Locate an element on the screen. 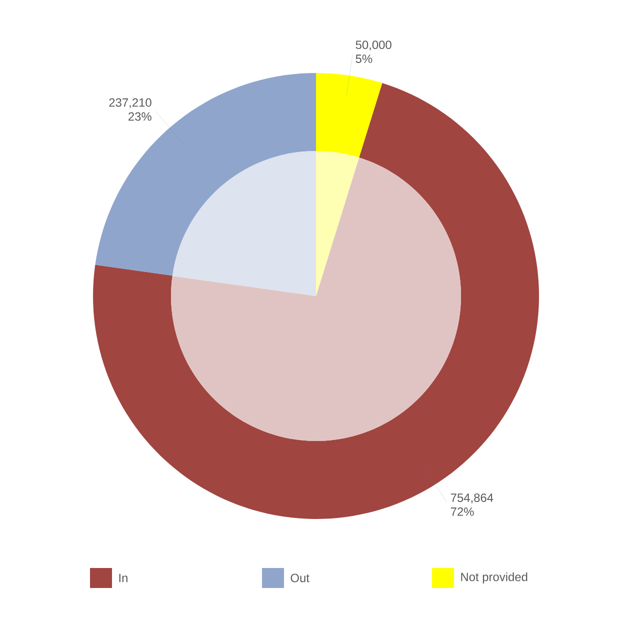  legend-label: Out is located at coordinates (300, 578).